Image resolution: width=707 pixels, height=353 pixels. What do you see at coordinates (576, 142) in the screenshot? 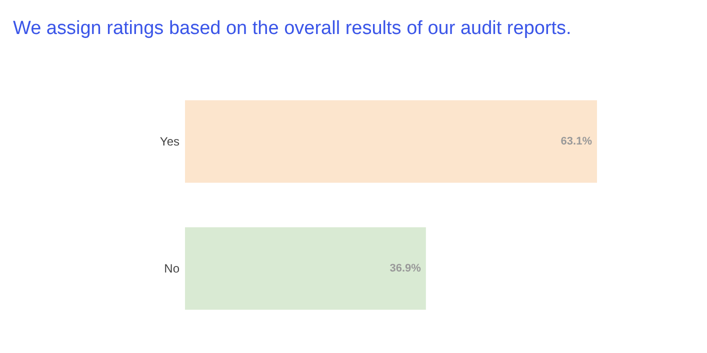
I see `data-label: 63.1%` at bounding box center [576, 142].